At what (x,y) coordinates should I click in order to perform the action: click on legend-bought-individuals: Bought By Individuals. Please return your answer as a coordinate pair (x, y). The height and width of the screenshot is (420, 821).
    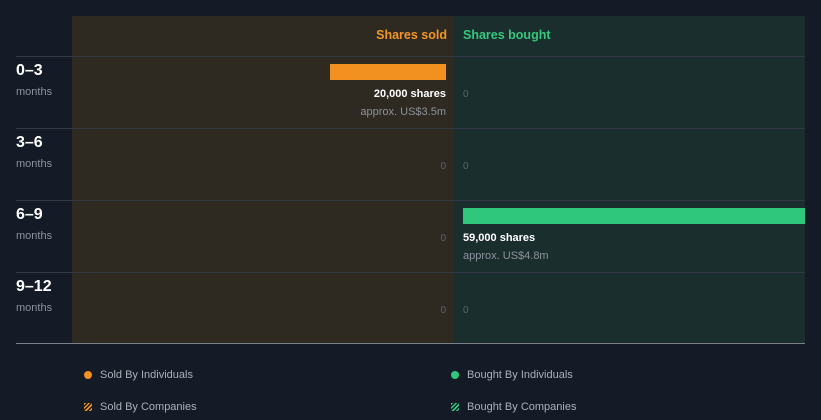
    Looking at the image, I should click on (512, 375).